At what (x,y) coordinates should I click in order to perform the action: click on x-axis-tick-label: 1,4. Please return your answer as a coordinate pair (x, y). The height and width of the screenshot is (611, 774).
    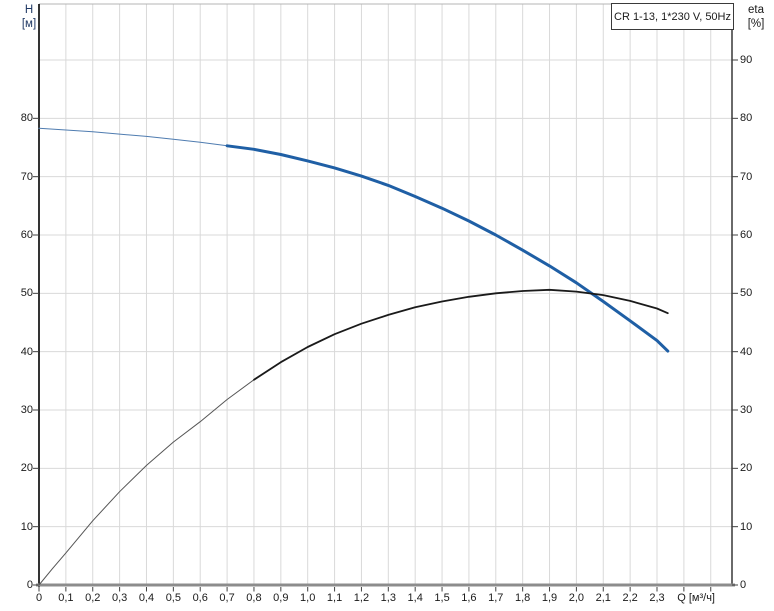
    Looking at the image, I should click on (415, 598).